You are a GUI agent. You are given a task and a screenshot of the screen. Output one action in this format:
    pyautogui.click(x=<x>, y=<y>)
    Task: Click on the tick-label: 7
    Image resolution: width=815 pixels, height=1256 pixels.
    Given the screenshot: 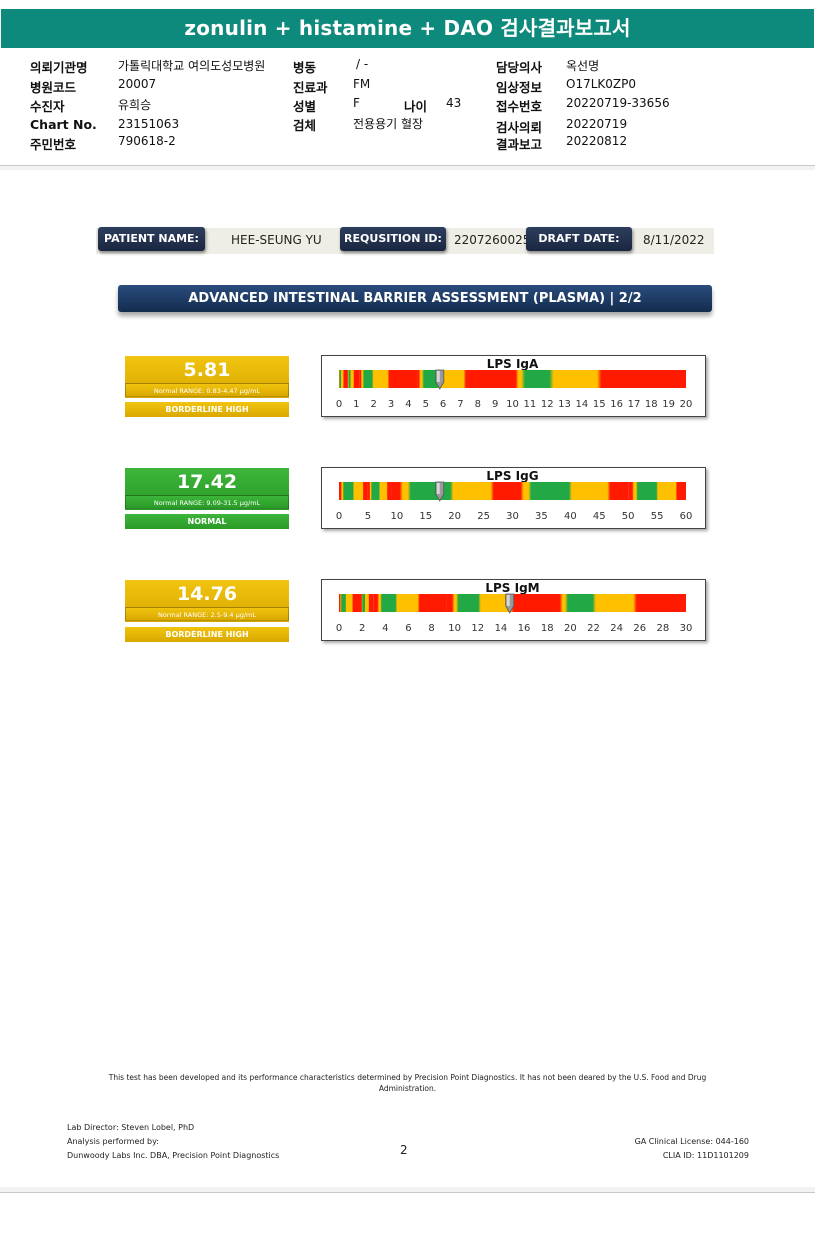 What is the action you would take?
    pyautogui.click(x=460, y=404)
    